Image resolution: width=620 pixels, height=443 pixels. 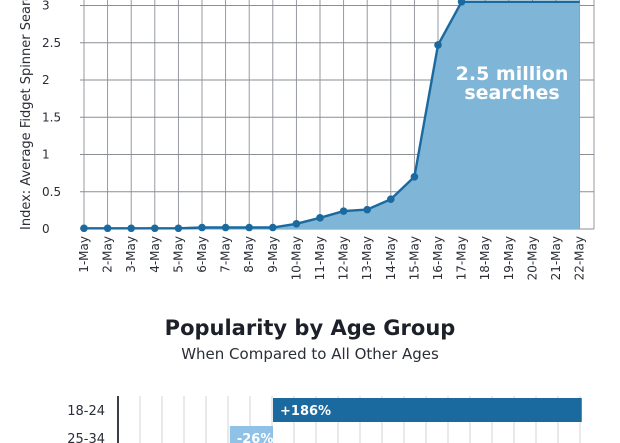 What do you see at coordinates (46, 229) in the screenshot?
I see `y-tick-label: 0` at bounding box center [46, 229].